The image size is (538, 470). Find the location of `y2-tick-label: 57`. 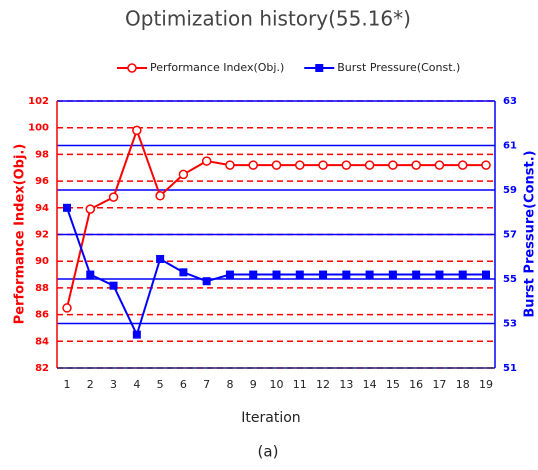

y2-tick-label: 57 is located at coordinates (510, 235).